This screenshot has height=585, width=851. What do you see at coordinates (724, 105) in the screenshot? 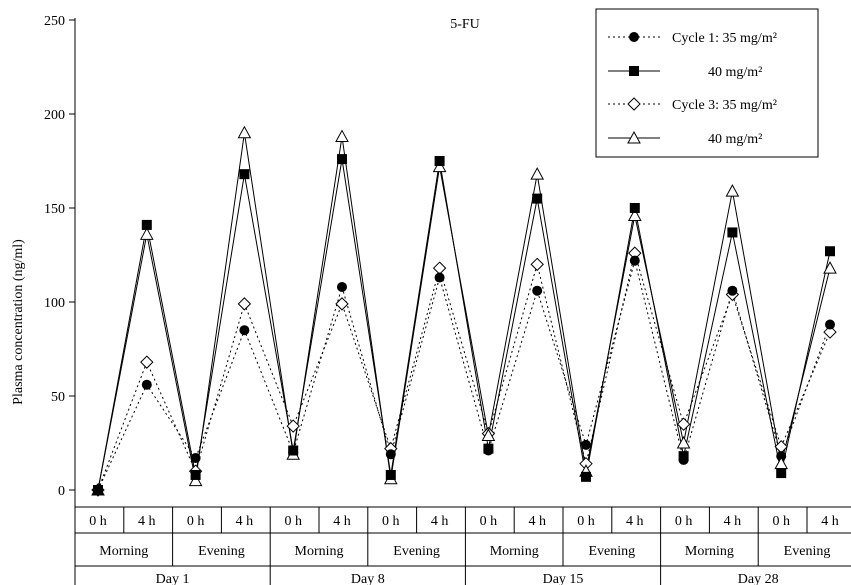
I see `legend-label: Cycle 3: 35 mg/m²` at bounding box center [724, 105].